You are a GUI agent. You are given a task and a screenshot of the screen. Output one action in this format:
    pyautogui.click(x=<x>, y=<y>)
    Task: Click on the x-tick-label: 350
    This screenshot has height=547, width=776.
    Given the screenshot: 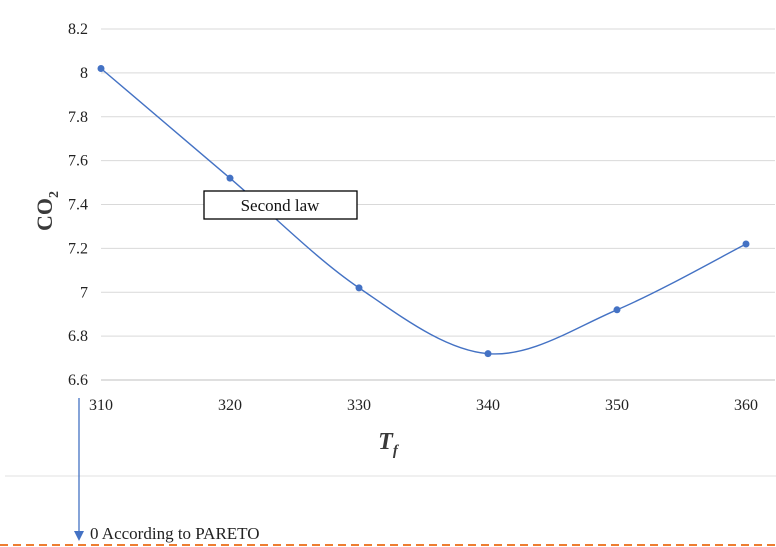 What is the action you would take?
    pyautogui.click(x=617, y=405)
    